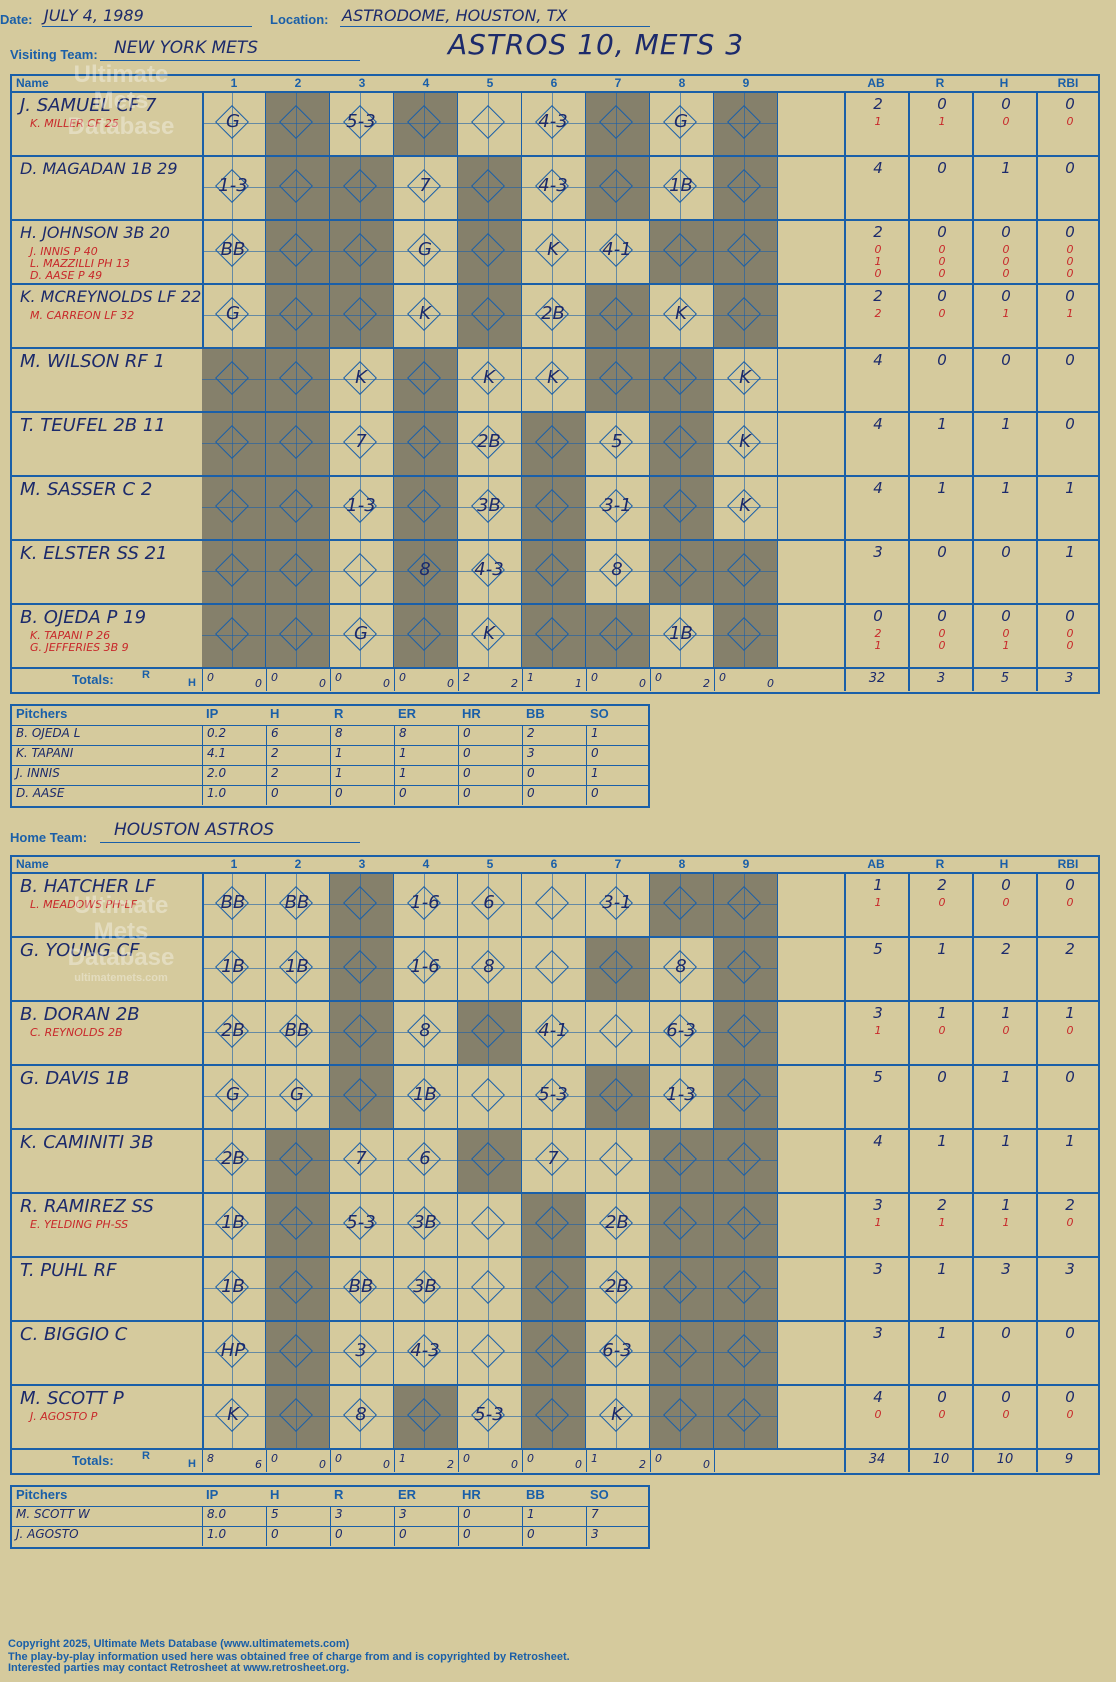  I want to click on inning-cell: K, so click(746, 381).